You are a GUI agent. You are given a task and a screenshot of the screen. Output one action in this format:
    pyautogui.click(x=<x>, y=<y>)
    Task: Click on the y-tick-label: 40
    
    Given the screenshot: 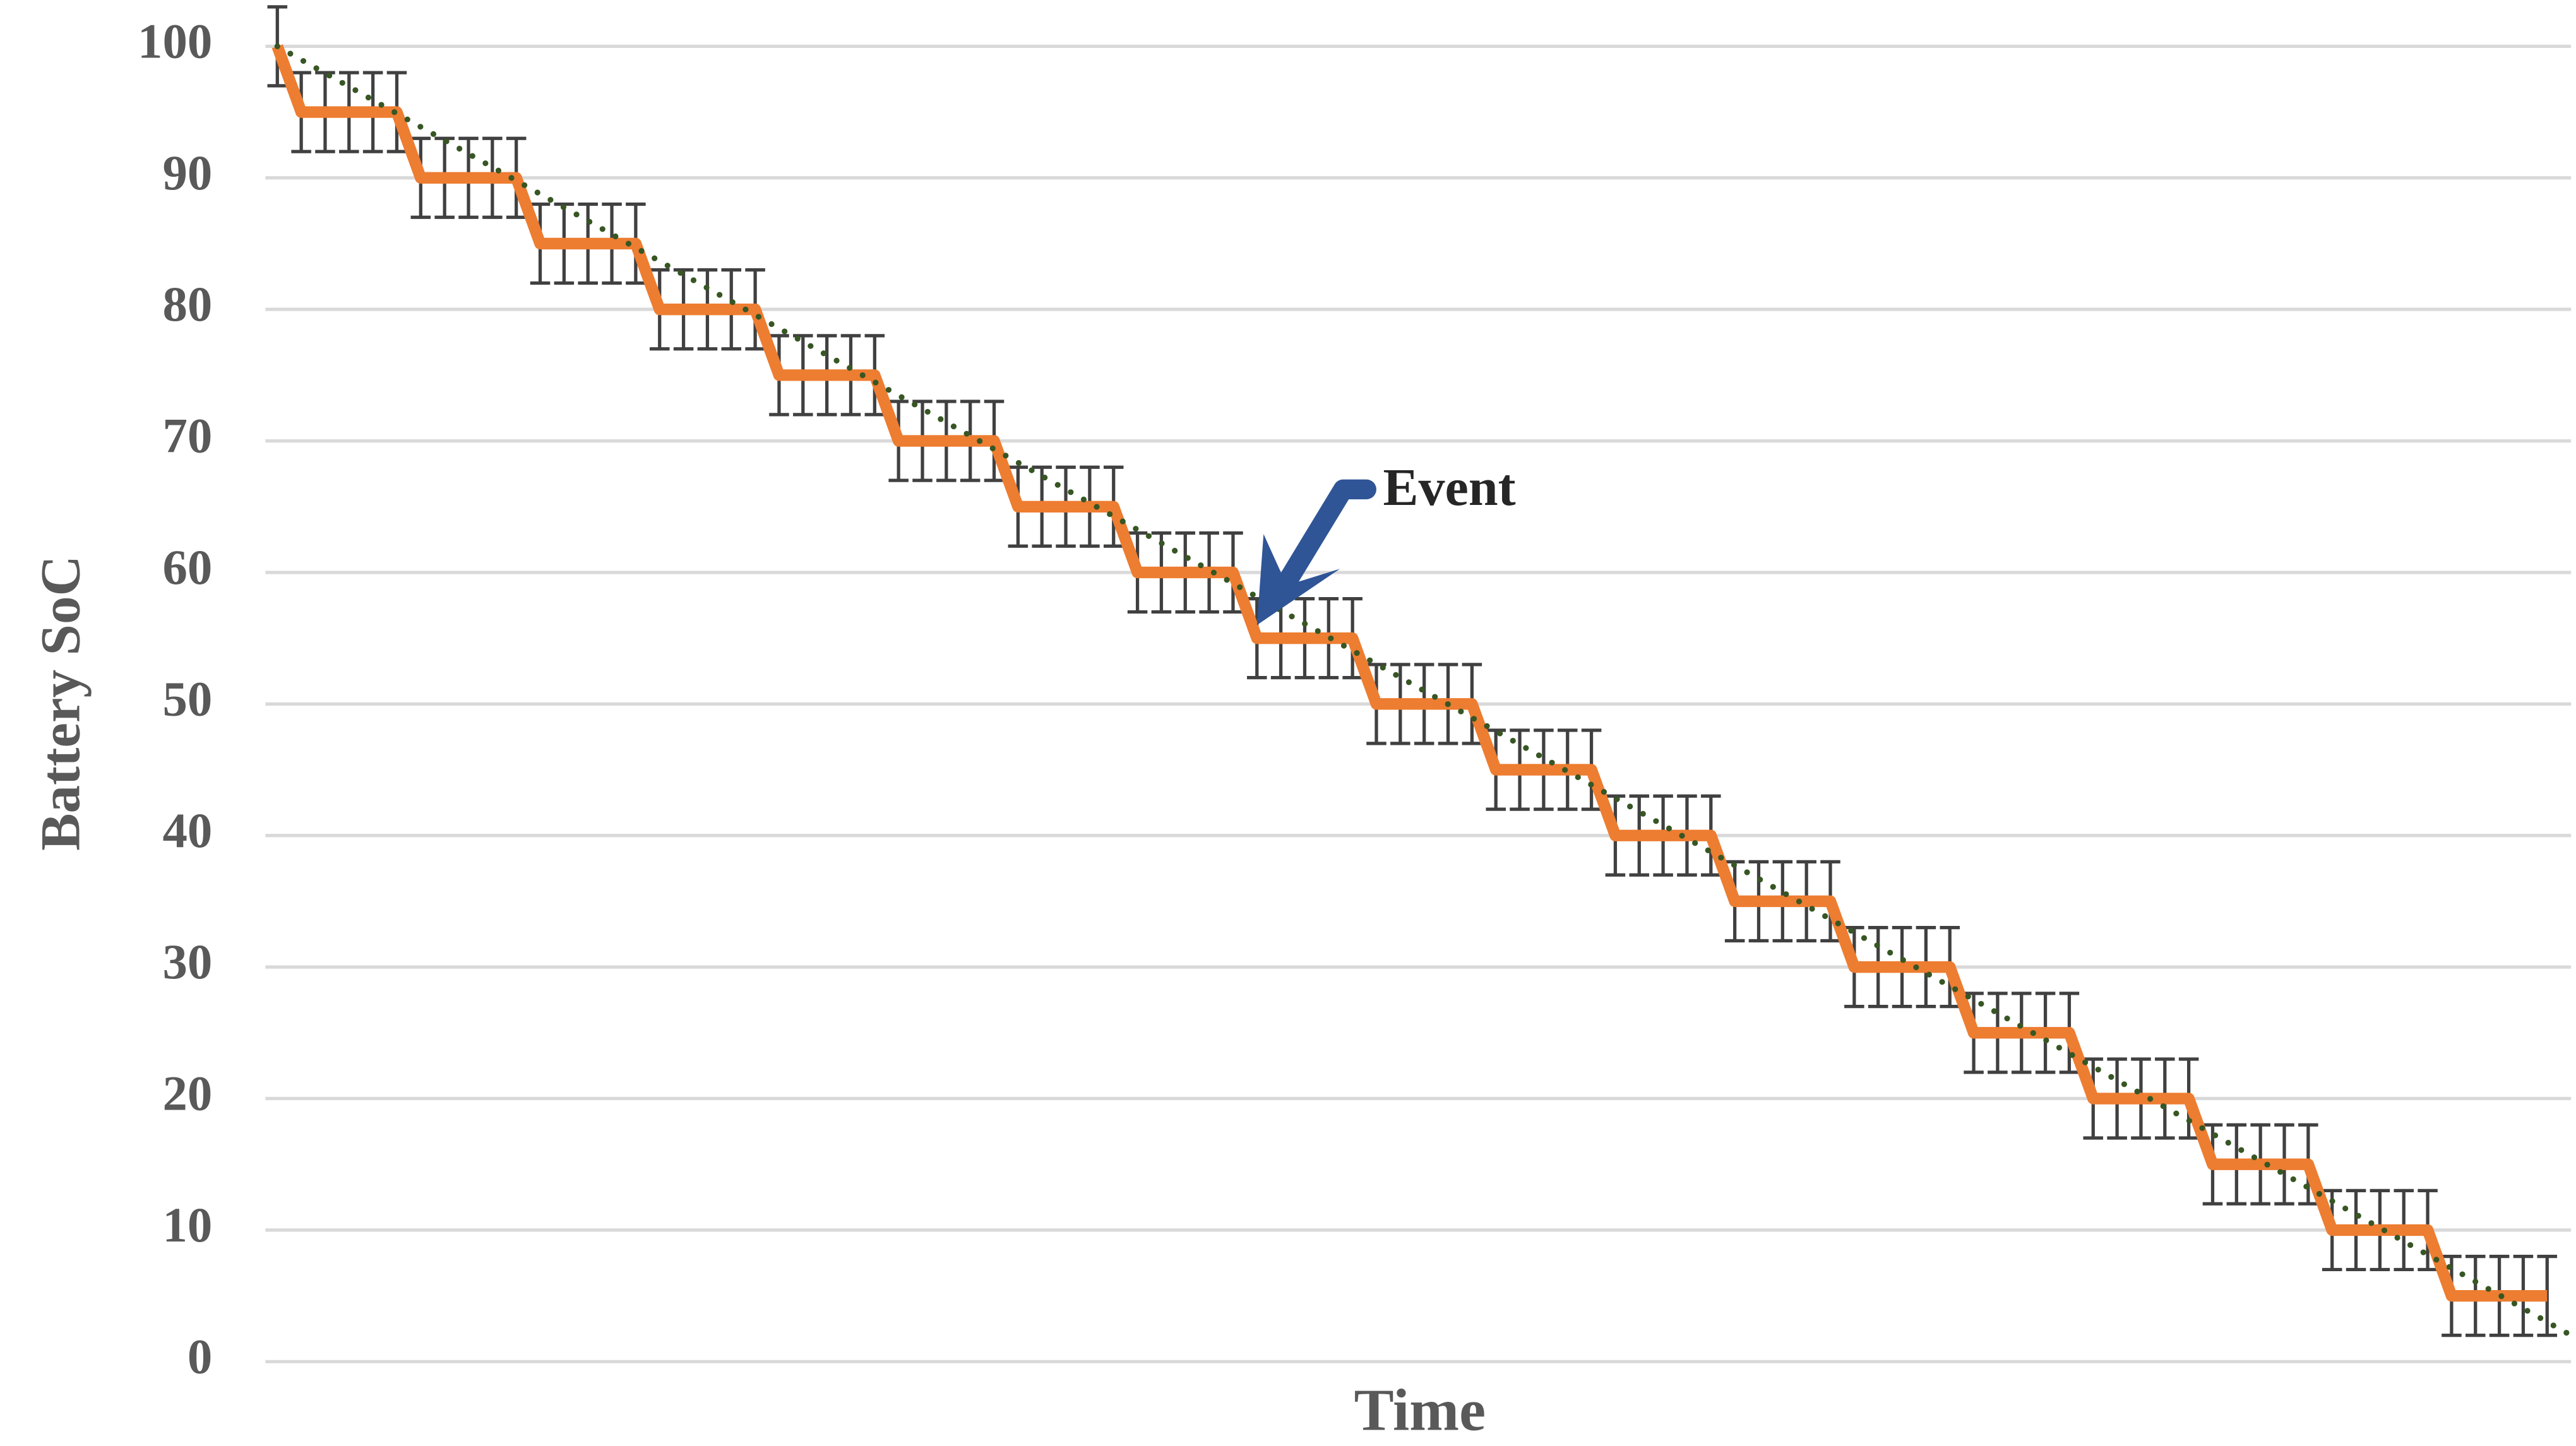 What is the action you would take?
    pyautogui.click(x=187, y=830)
    